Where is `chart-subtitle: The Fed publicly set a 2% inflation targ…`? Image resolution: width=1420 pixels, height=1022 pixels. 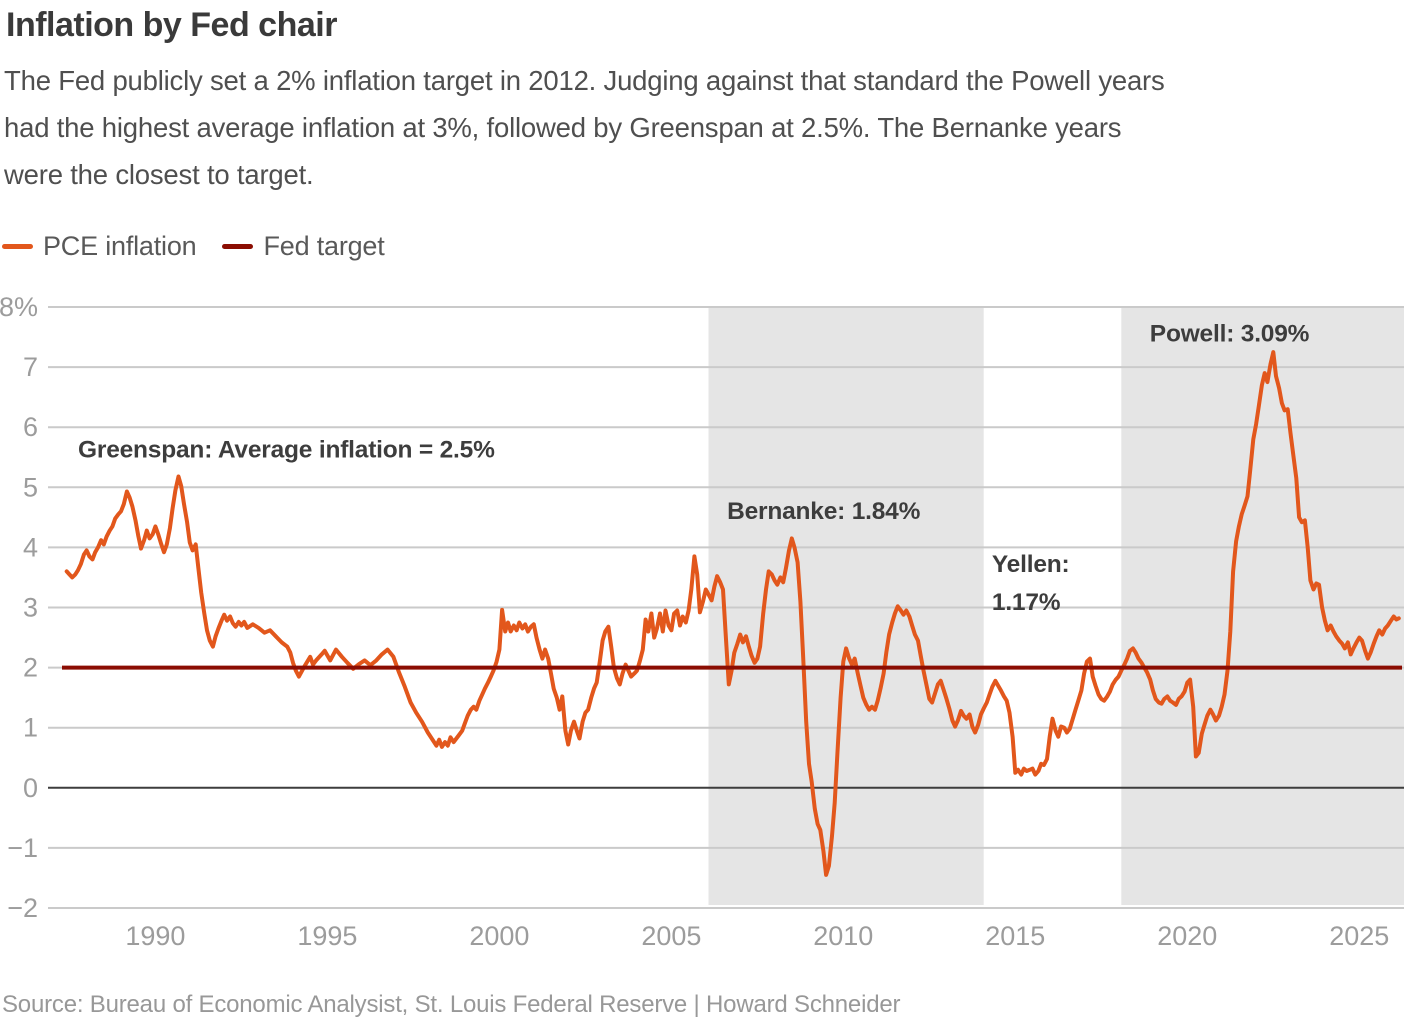 chart-subtitle: The Fed publicly set a 2% inflation targ… is located at coordinates (584, 127).